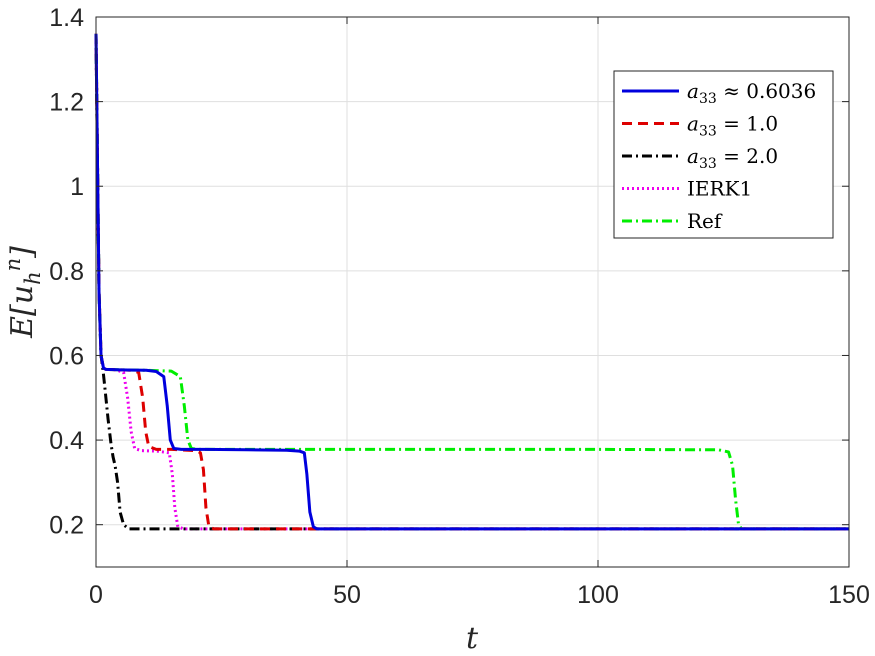 The image size is (875, 656). Describe the element at coordinates (22, 312) in the screenshot. I see `y-axis-label-main: E[u` at that location.